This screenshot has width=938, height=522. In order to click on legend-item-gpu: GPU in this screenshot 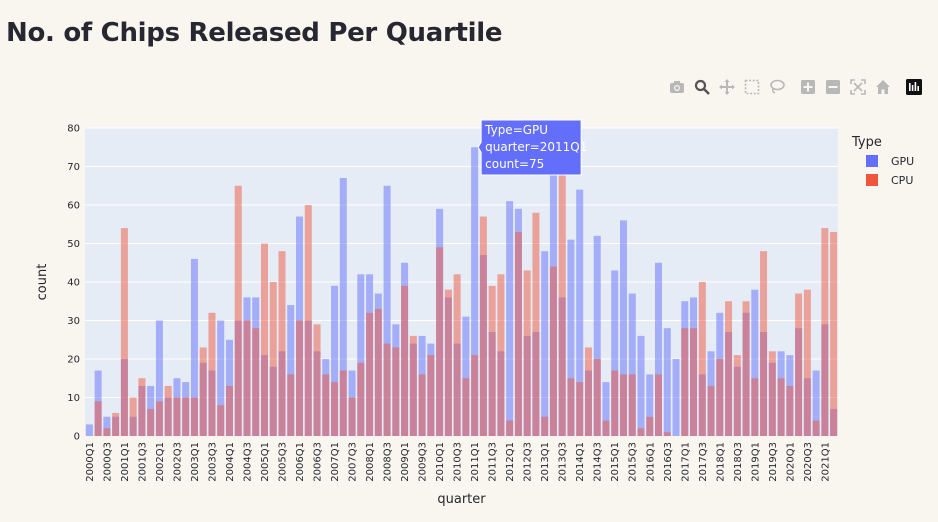, I will do `click(890, 161)`.